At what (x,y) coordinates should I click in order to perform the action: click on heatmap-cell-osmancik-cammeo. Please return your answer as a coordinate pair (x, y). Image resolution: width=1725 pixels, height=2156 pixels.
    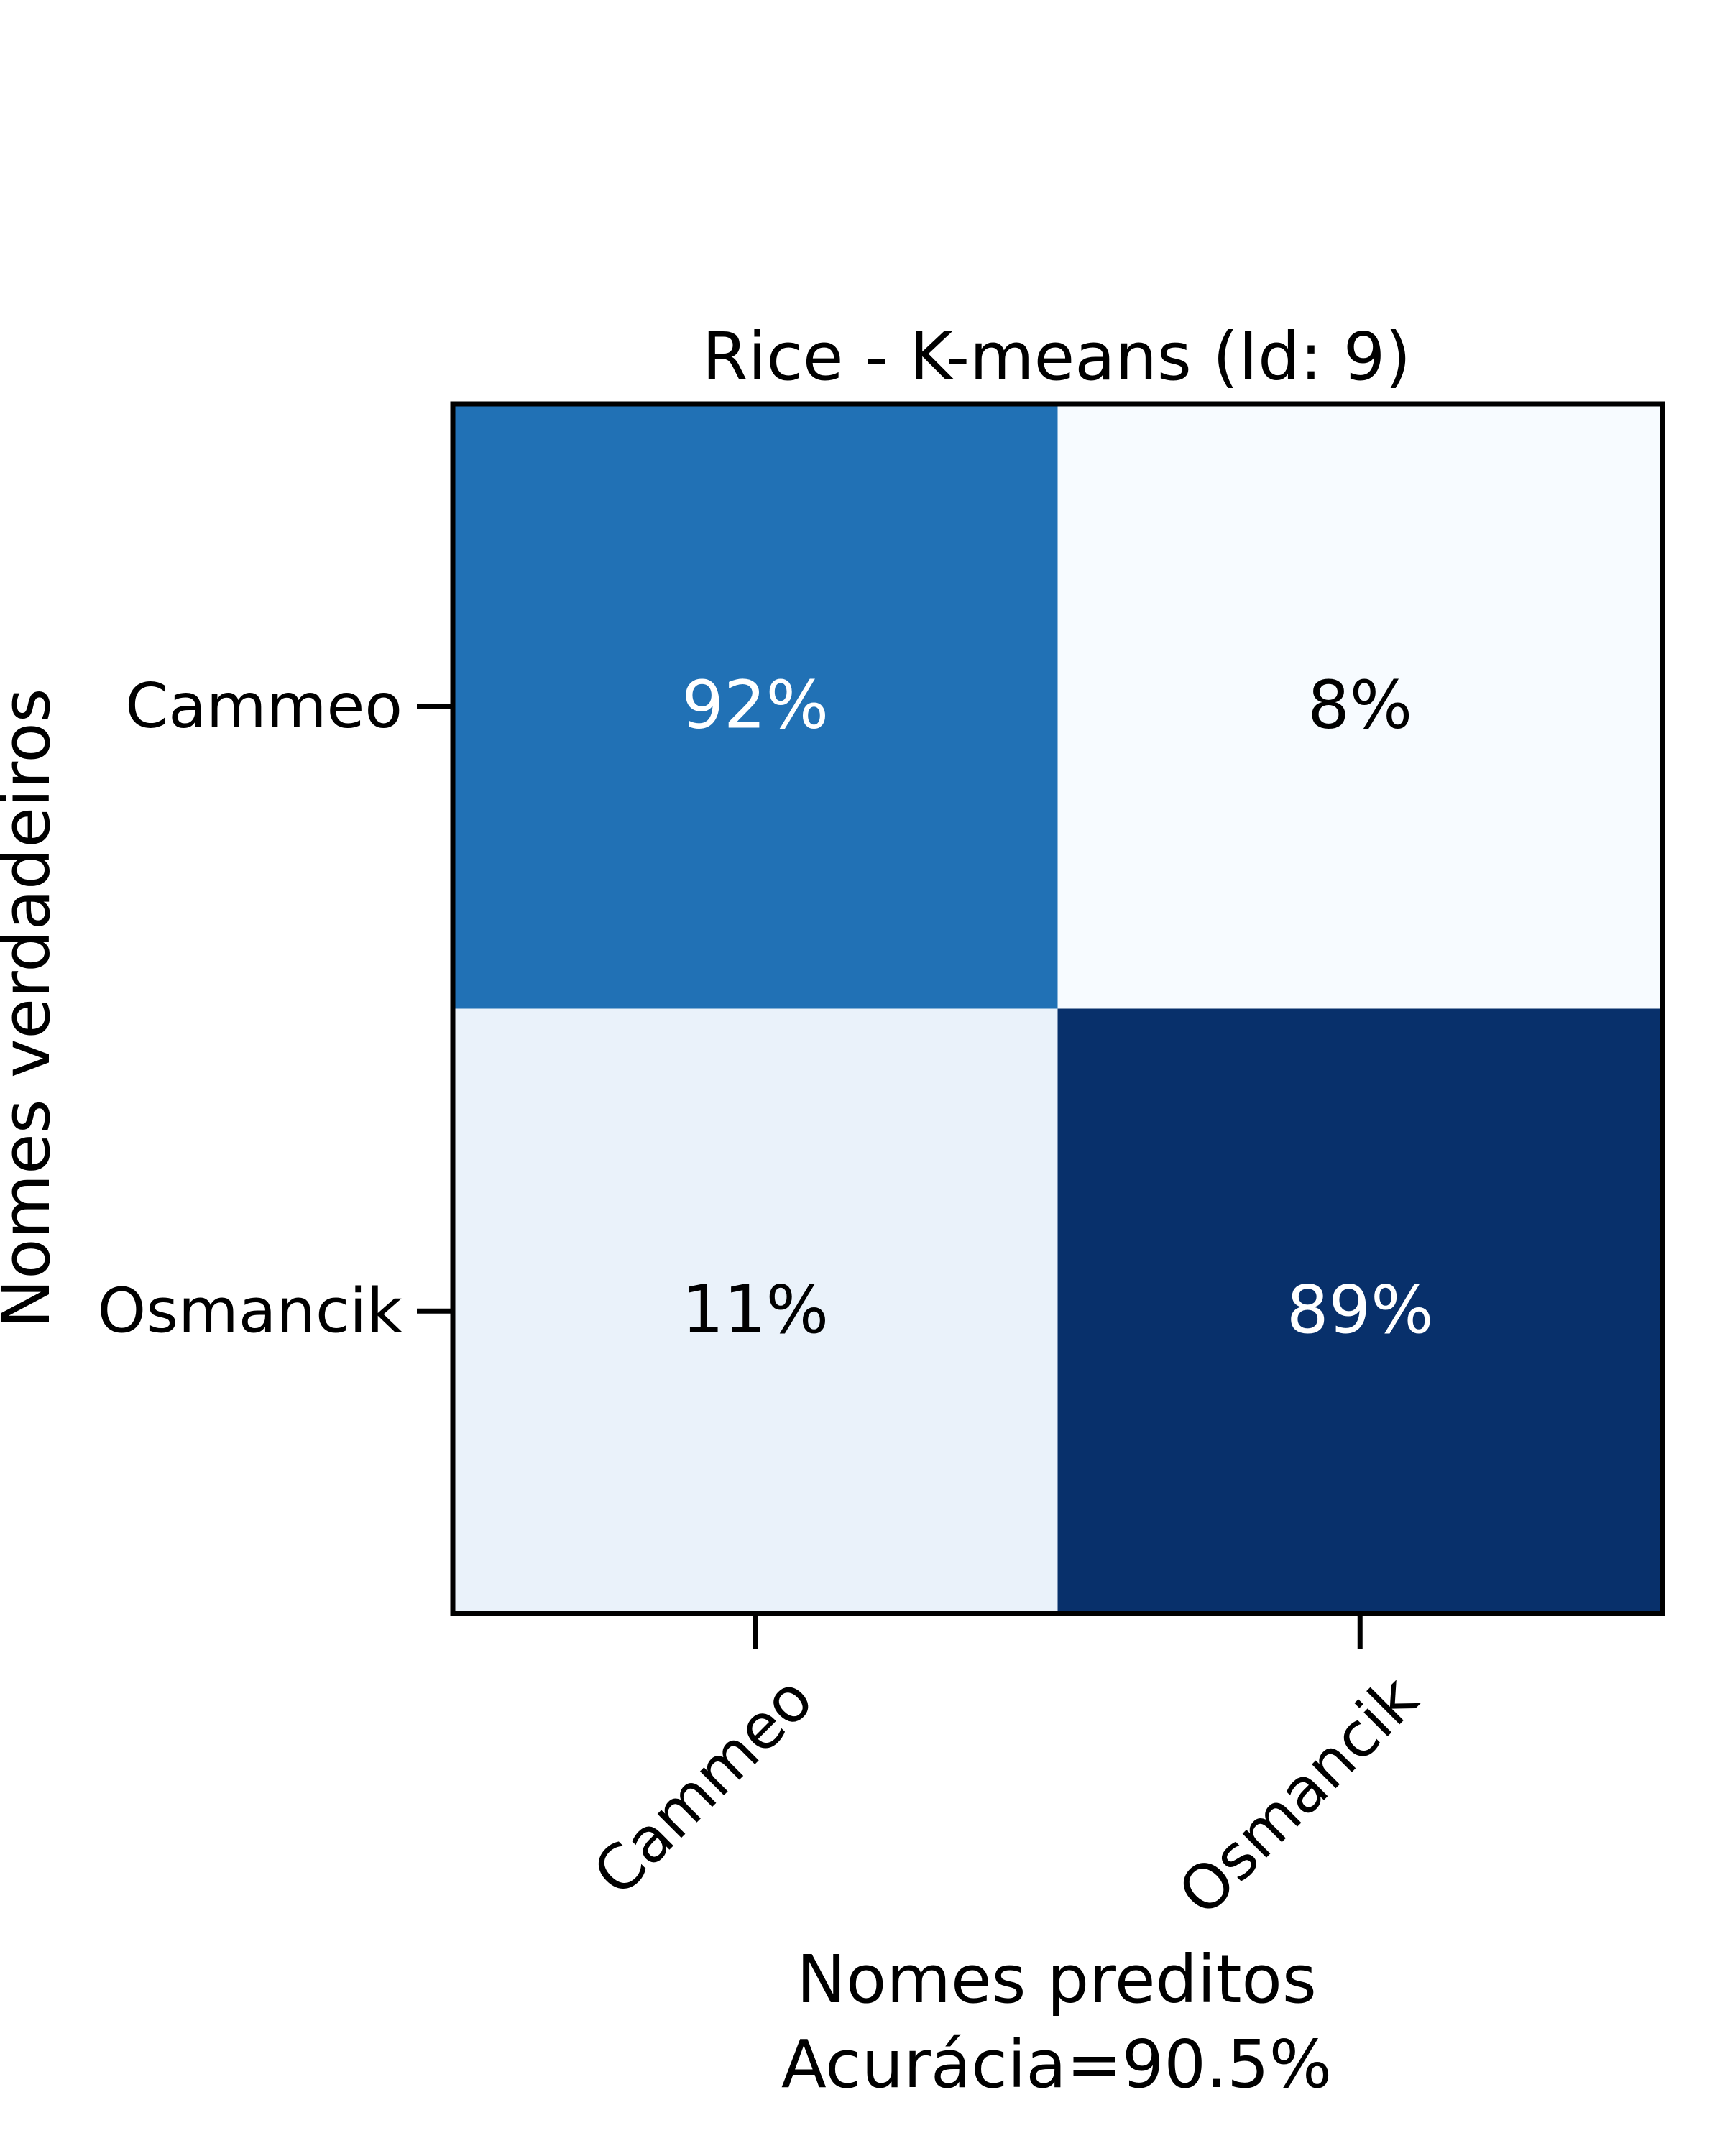
    Looking at the image, I should click on (755, 1310).